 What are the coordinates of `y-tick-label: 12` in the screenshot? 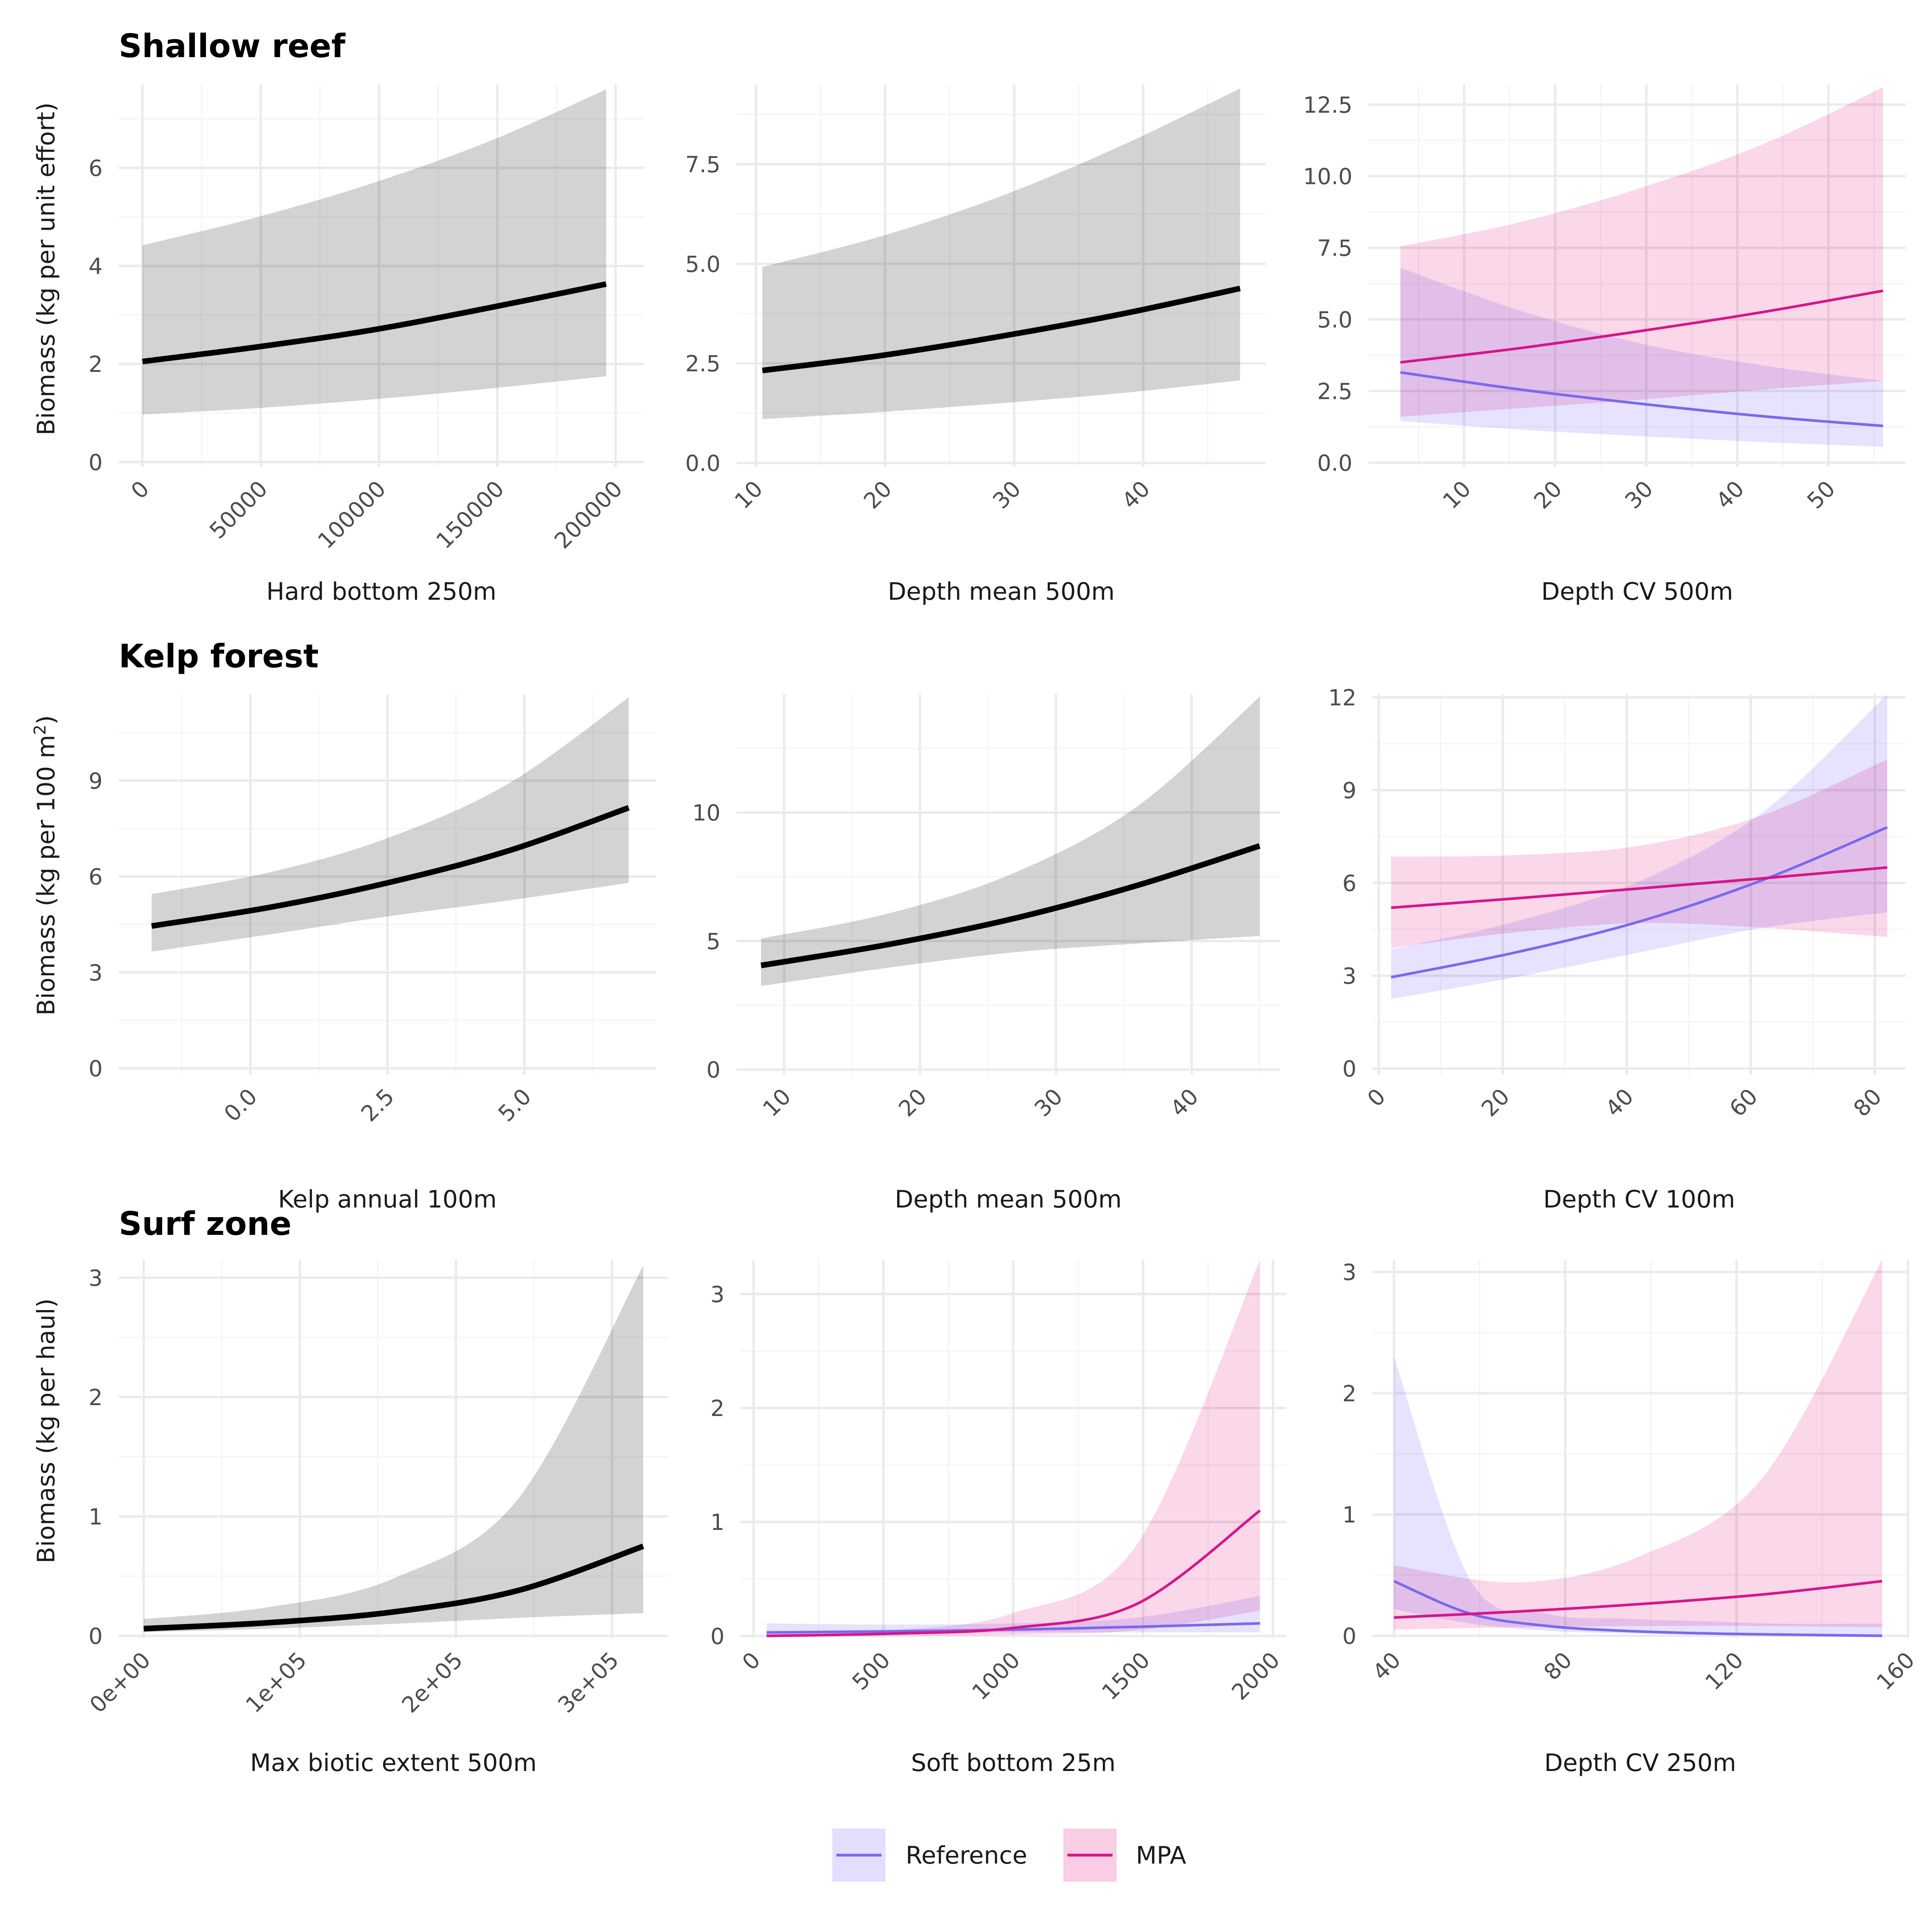 It's located at (1342, 698).